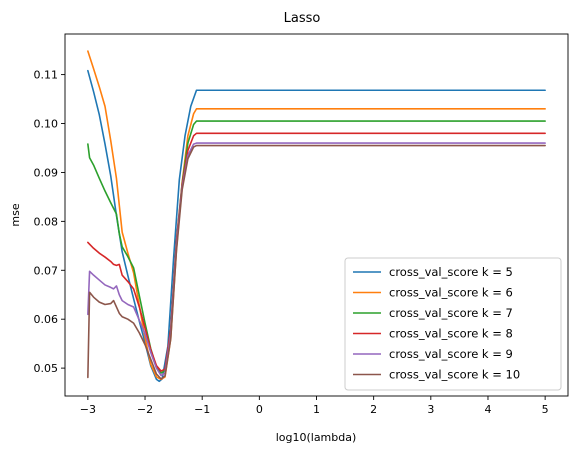  I want to click on y-axis-label: mse, so click(15, 214).